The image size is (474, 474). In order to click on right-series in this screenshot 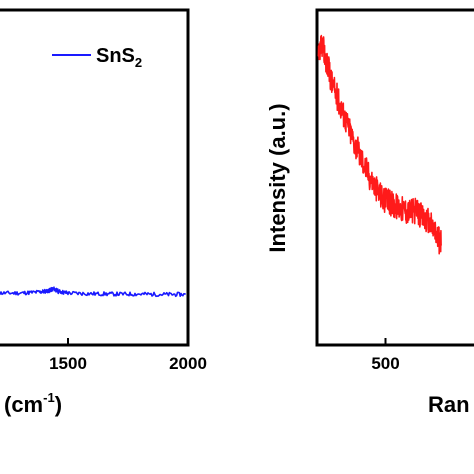, I will do `click(380, 144)`.